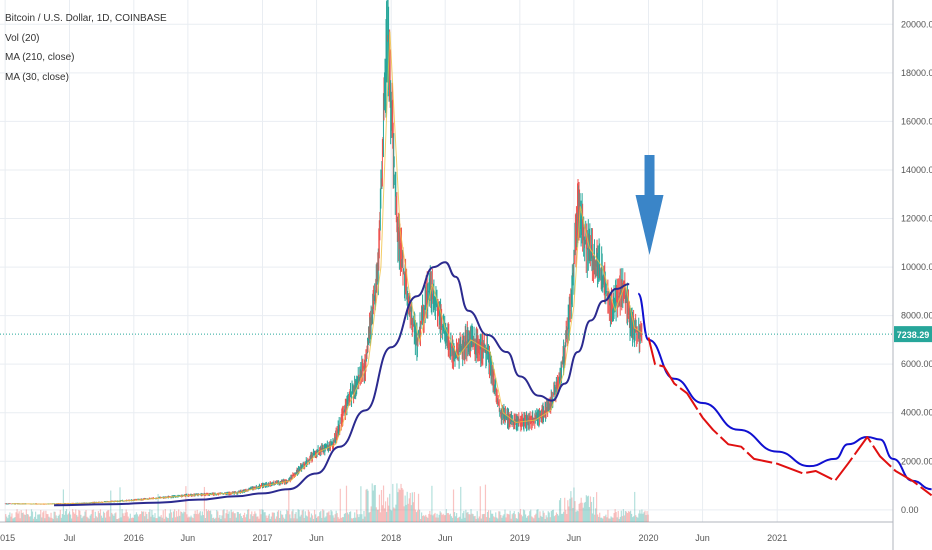 The image size is (932, 550). Describe the element at coordinates (86, 18) in the screenshot. I see `legend-symbol: Bitcoin / U.S. Dollar, 1D, COINBASE` at that location.